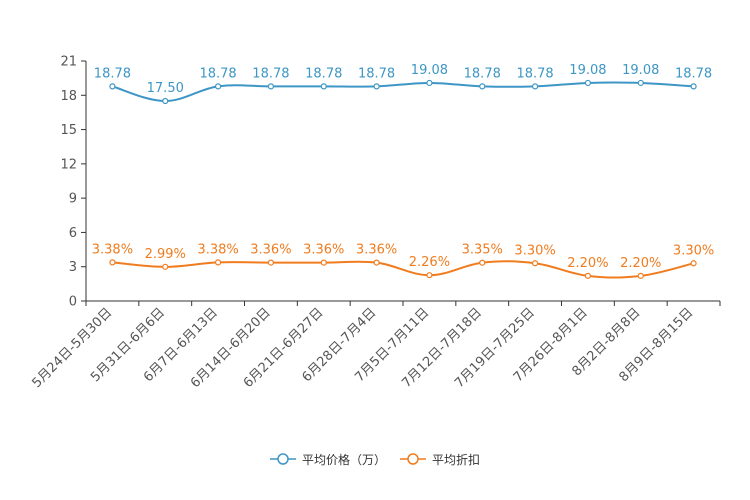 This screenshot has height=500, width=750. I want to click on y-tick-label: 3, so click(73, 267).